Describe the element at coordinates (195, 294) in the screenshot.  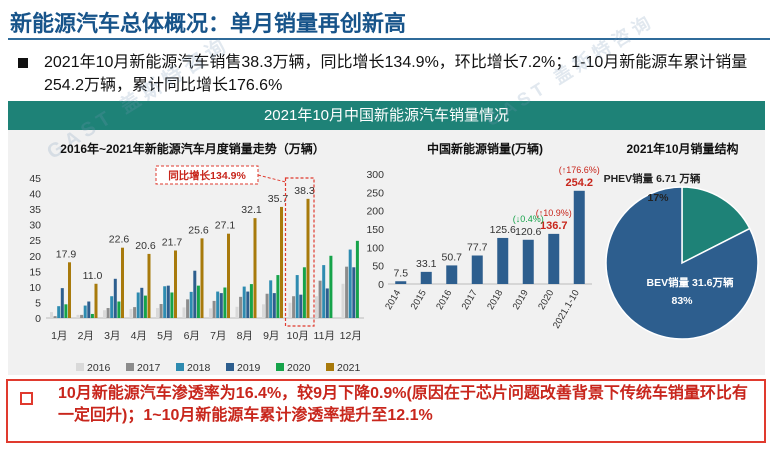
I see `bar-2019-6月` at that location.